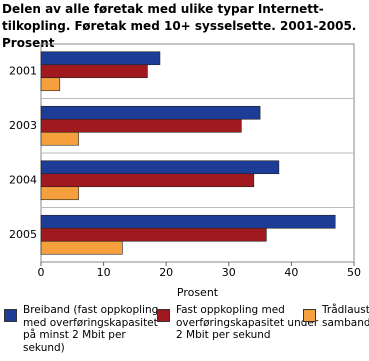  I want to click on x-tick-label: 20, so click(166, 272).